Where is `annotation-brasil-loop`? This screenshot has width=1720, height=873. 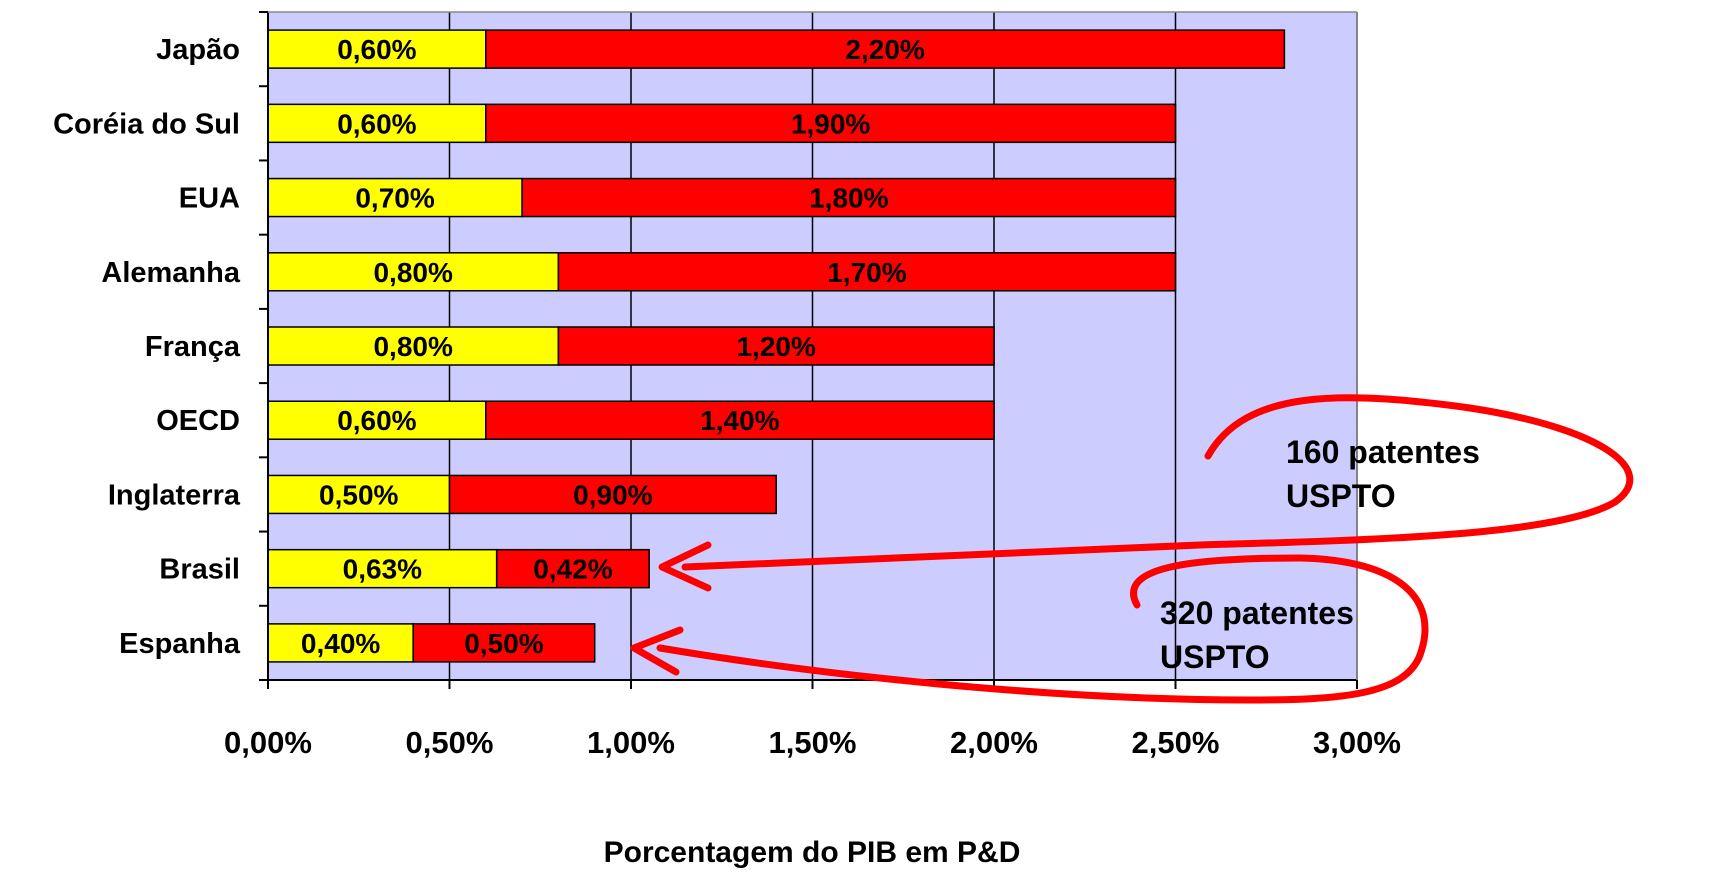 annotation-brasil-loop is located at coordinates (1157, 482).